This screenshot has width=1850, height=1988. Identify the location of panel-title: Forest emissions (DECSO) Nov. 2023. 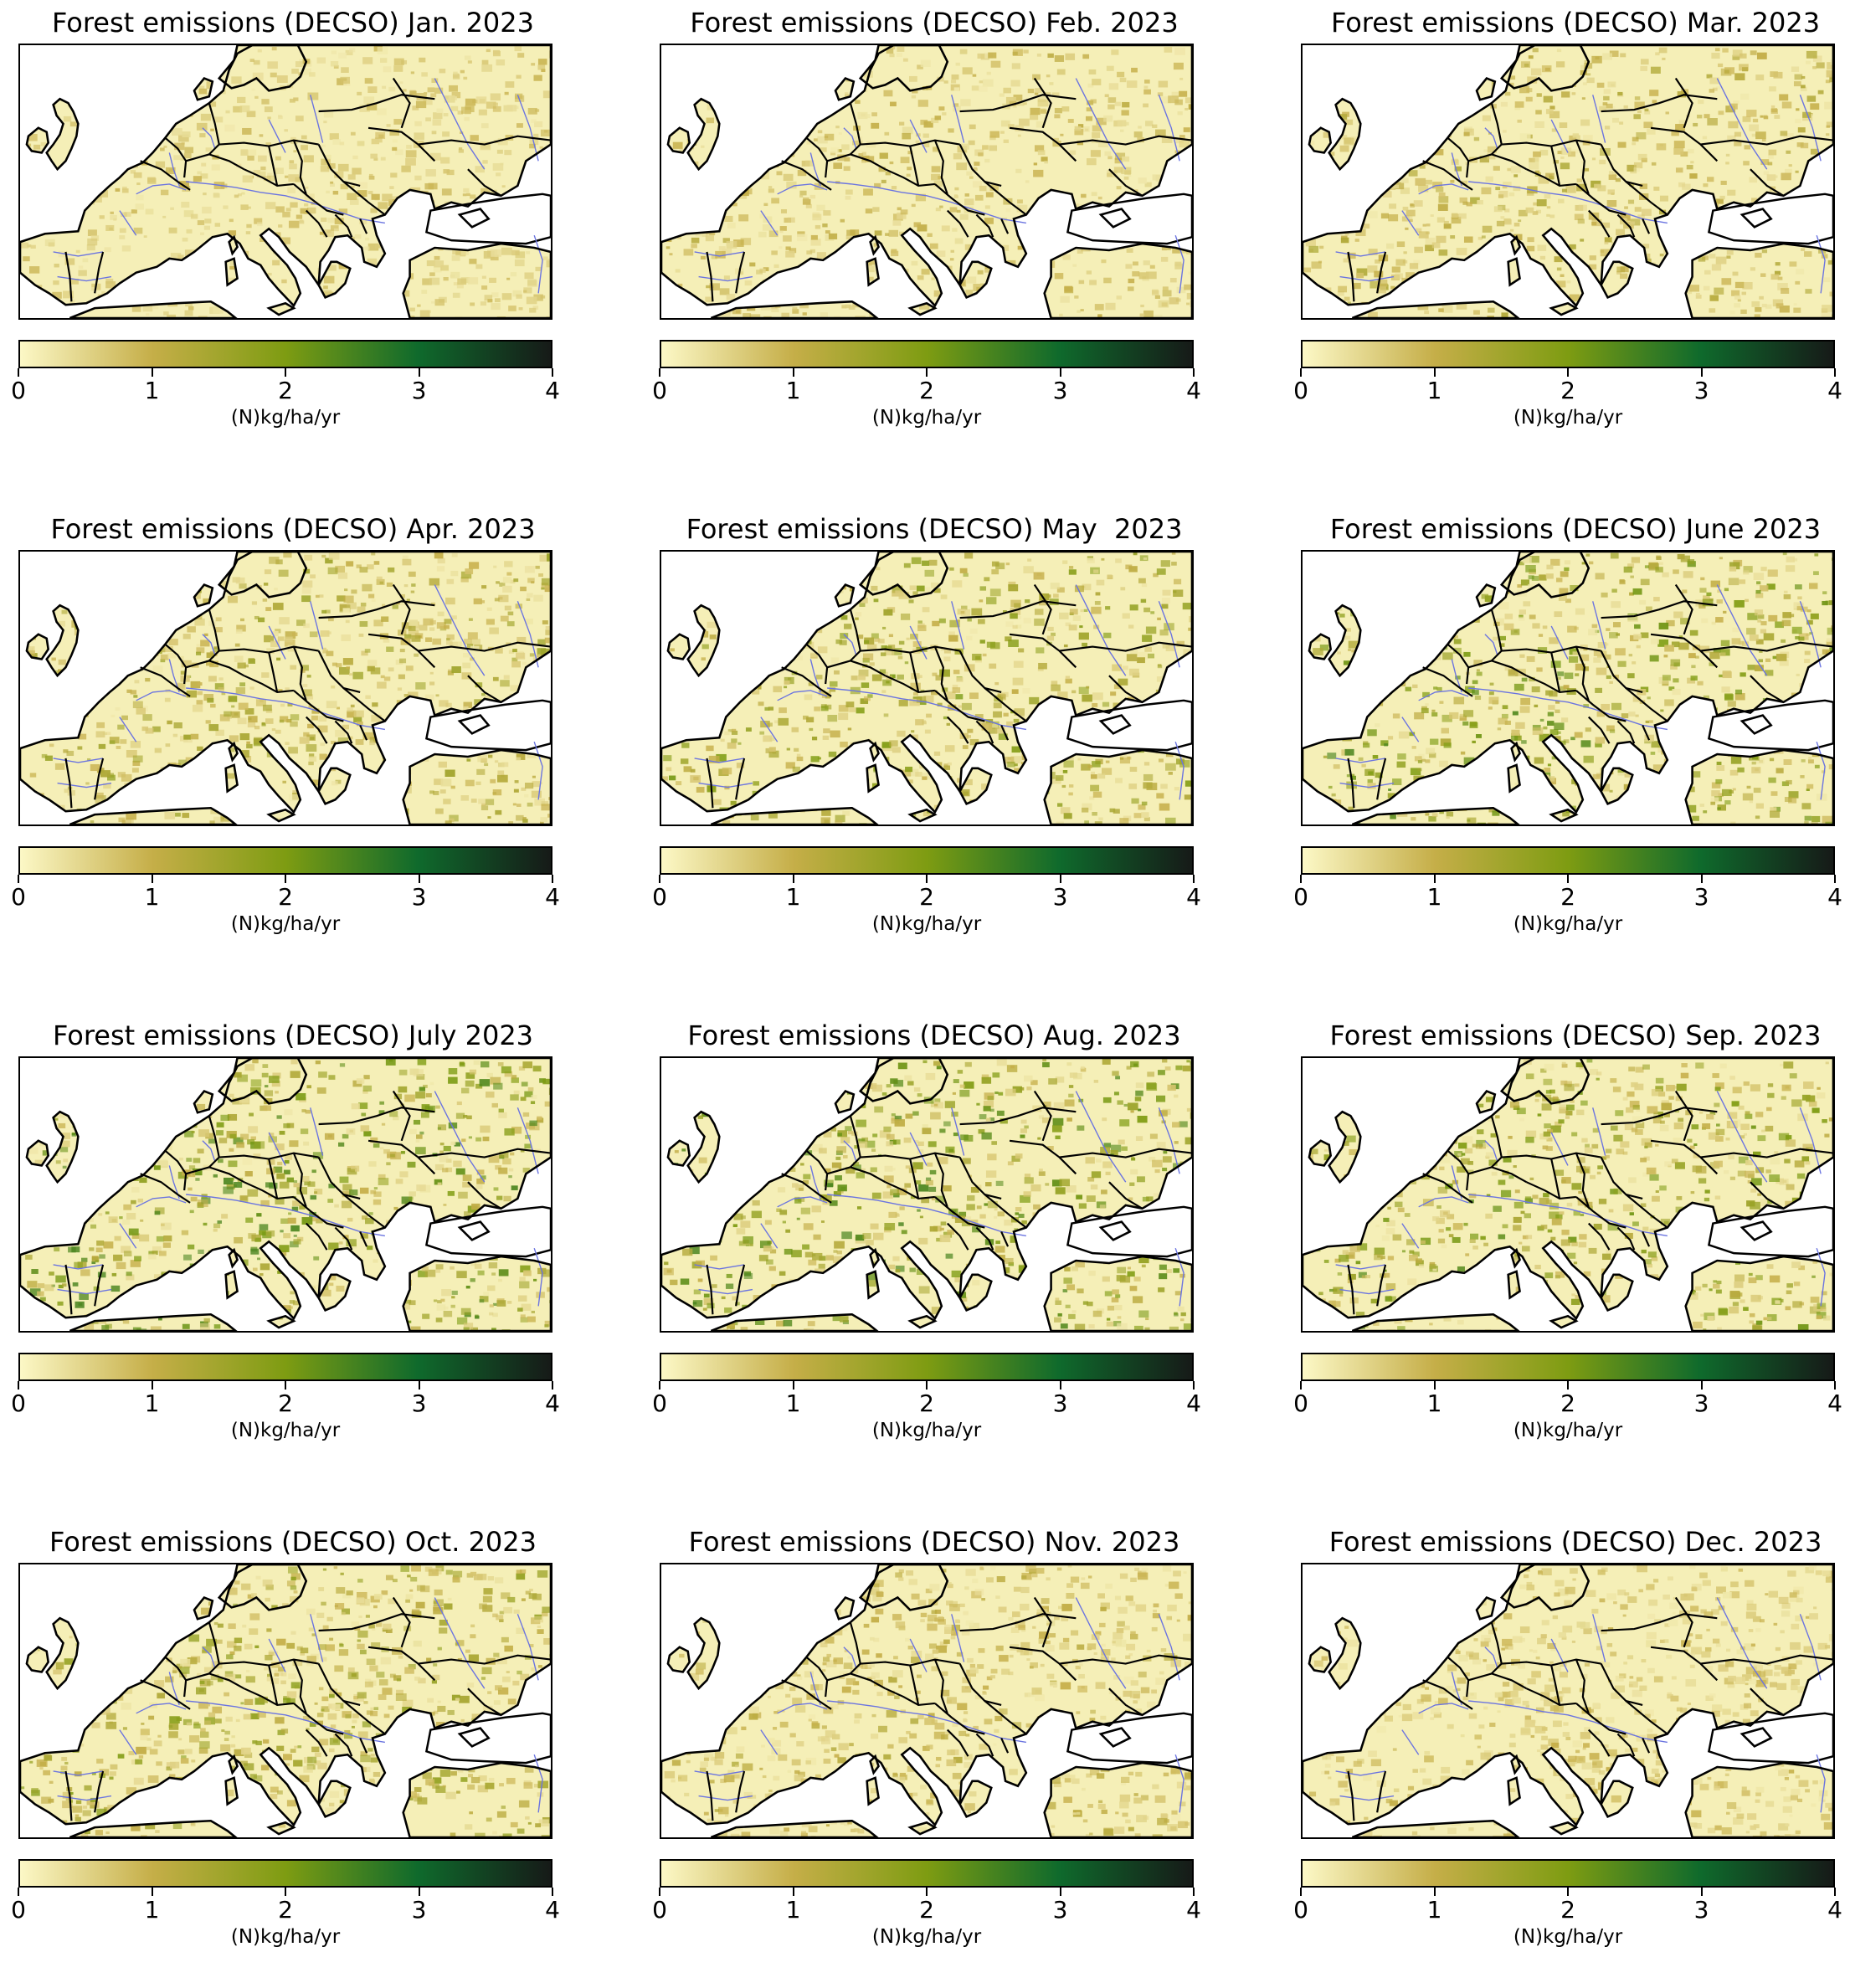
(934, 1542).